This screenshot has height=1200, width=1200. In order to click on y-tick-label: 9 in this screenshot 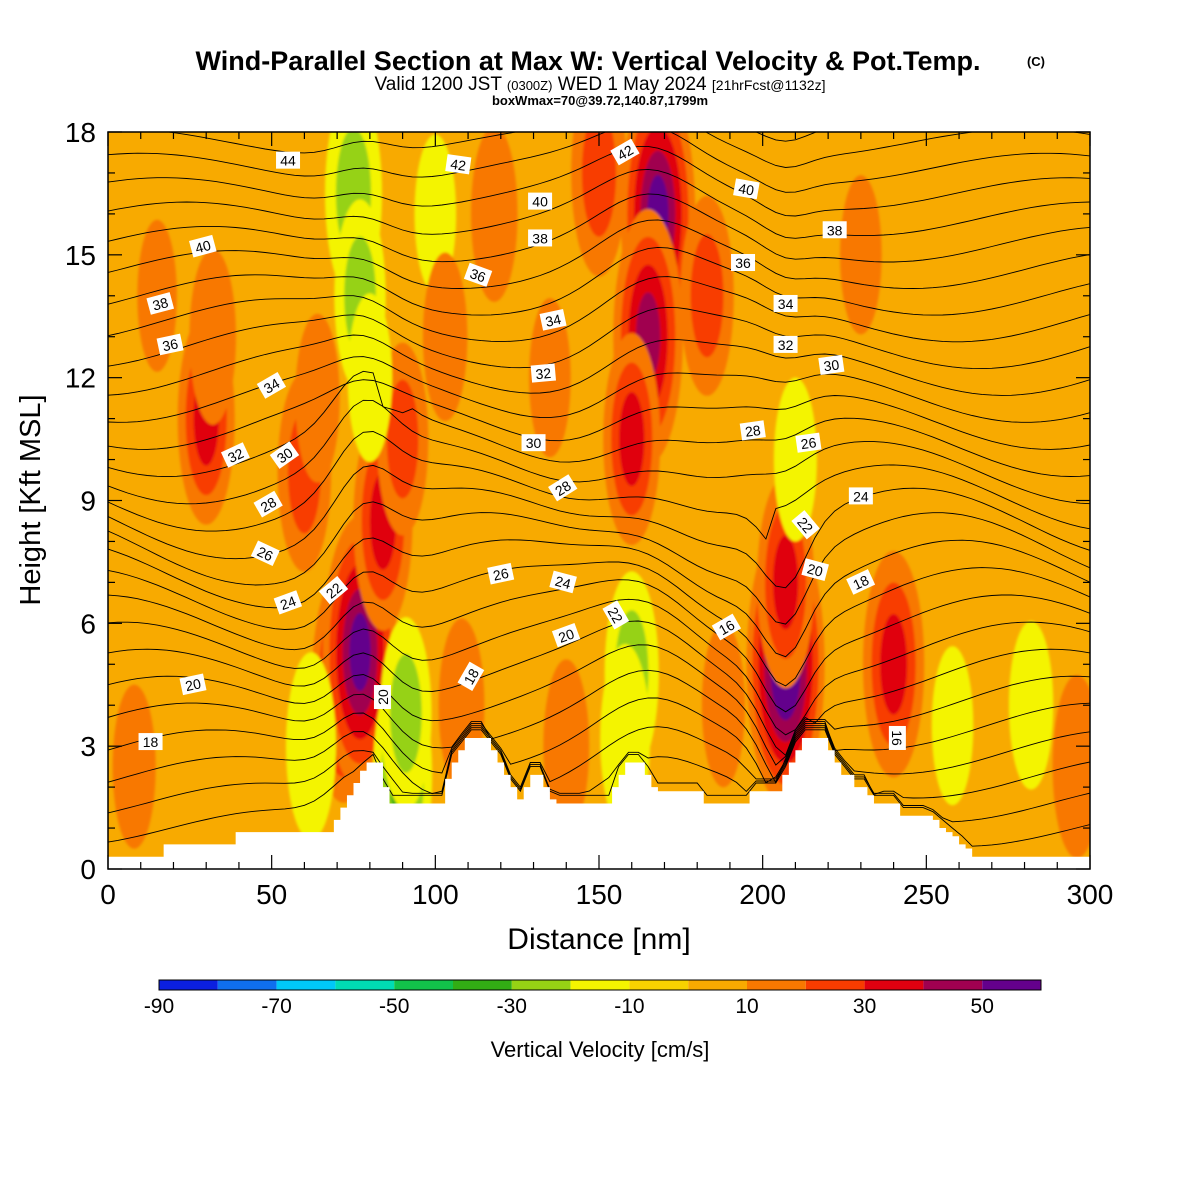, I will do `click(88, 501)`.